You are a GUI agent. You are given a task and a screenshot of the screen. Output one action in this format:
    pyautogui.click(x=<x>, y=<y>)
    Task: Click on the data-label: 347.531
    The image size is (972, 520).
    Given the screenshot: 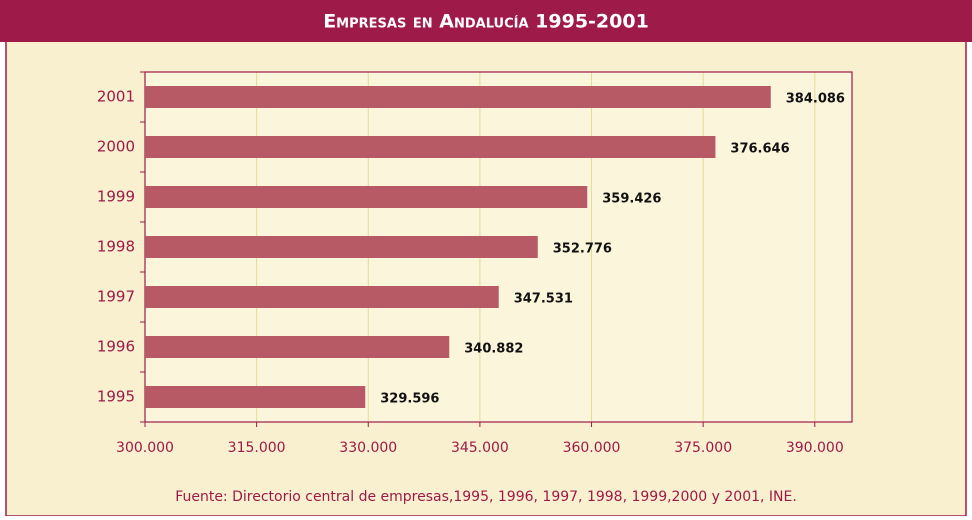 What is the action you would take?
    pyautogui.click(x=543, y=299)
    